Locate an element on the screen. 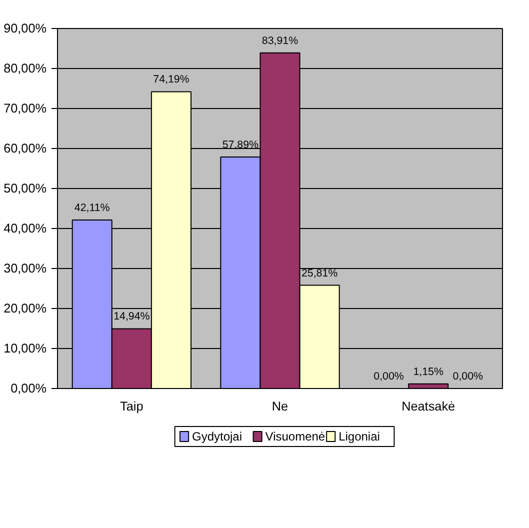  y-tick-label: 0,00% is located at coordinates (28, 389).